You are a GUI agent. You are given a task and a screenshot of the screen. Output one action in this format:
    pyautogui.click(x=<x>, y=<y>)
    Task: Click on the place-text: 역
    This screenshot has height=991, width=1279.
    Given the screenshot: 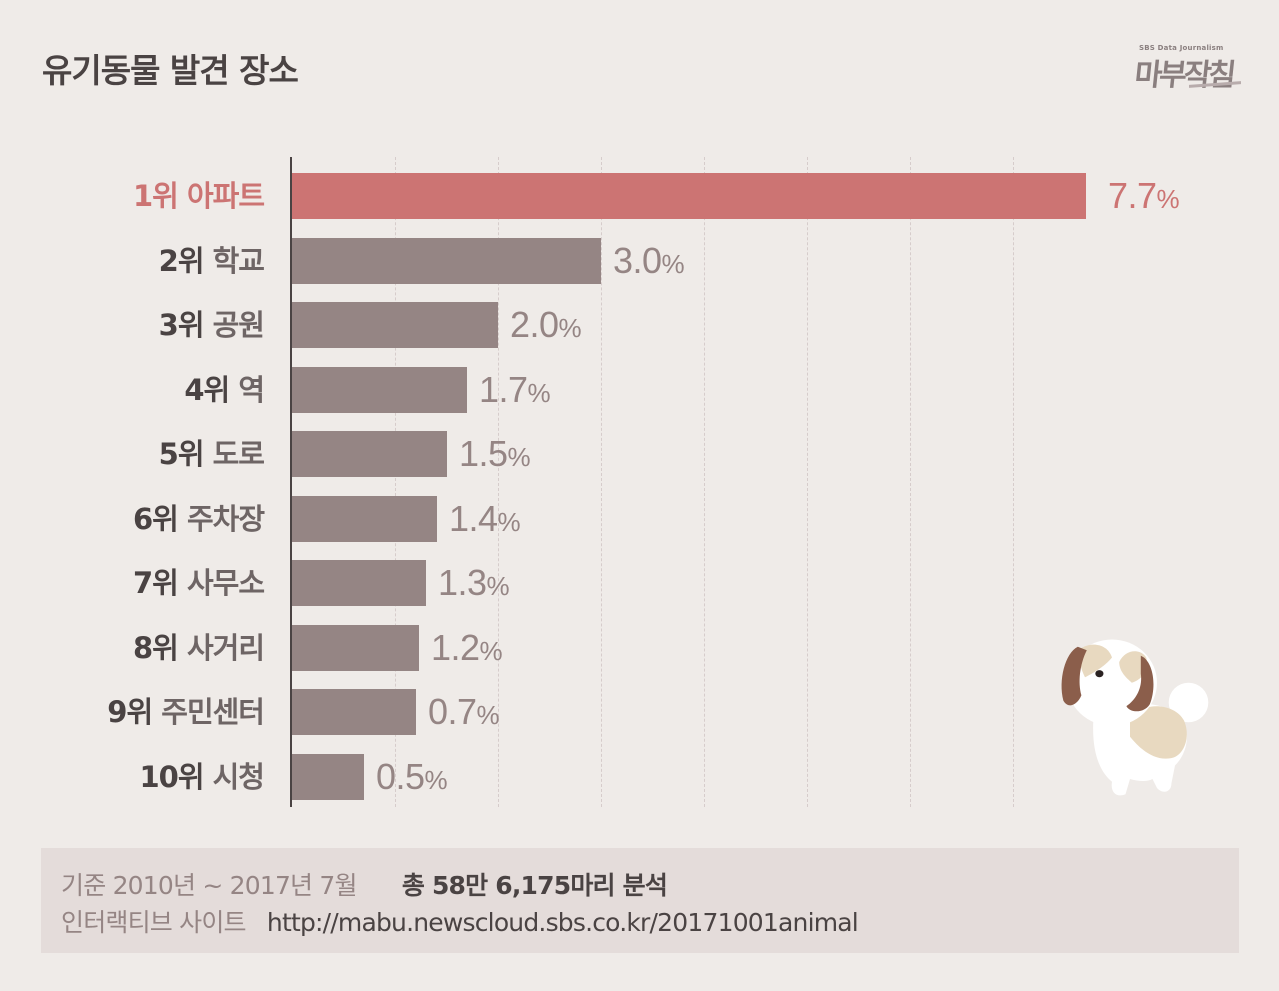 What is the action you would take?
    pyautogui.click(x=251, y=389)
    